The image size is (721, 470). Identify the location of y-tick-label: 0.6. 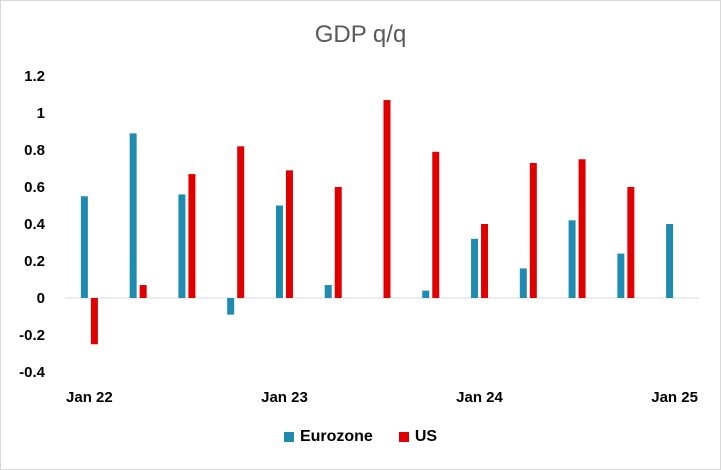
(34, 187).